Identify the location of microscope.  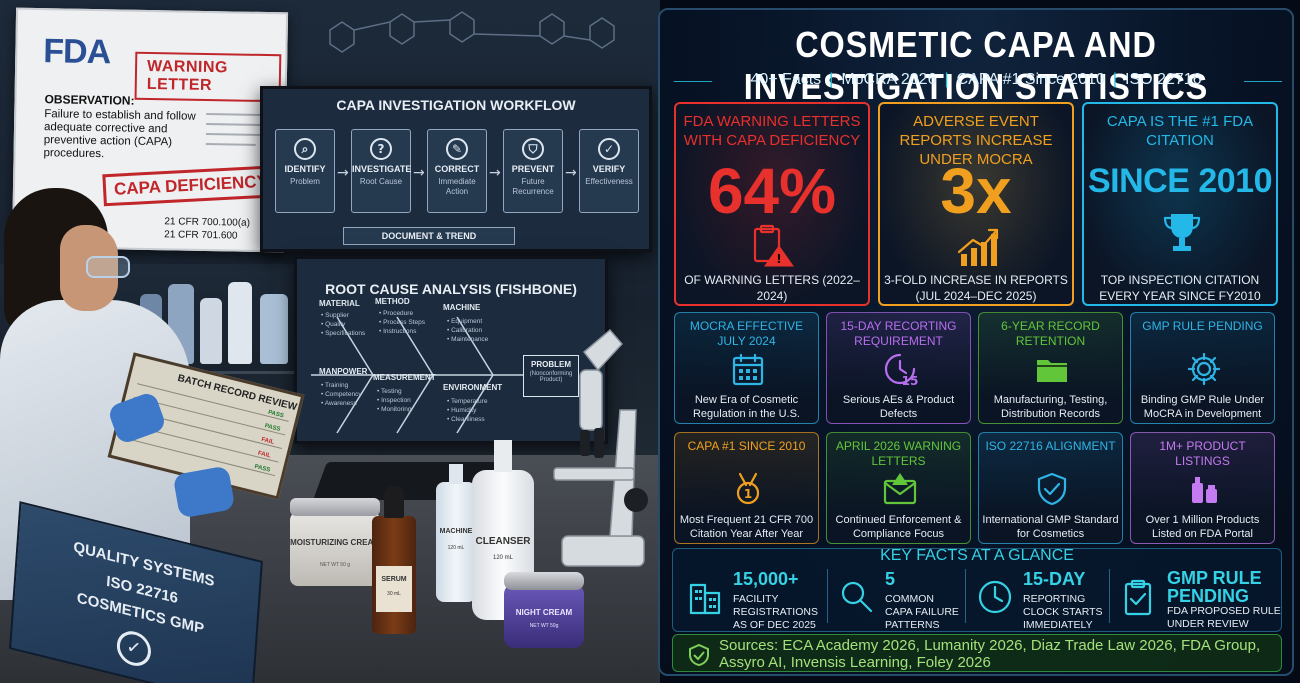
(600, 447).